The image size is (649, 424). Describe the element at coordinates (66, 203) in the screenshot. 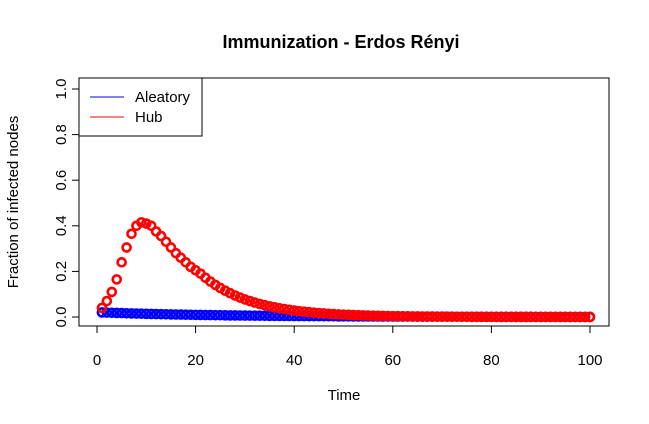

I see `y-axis: 0.0 0.2 0.4 0.6 0.8 1.0` at that location.